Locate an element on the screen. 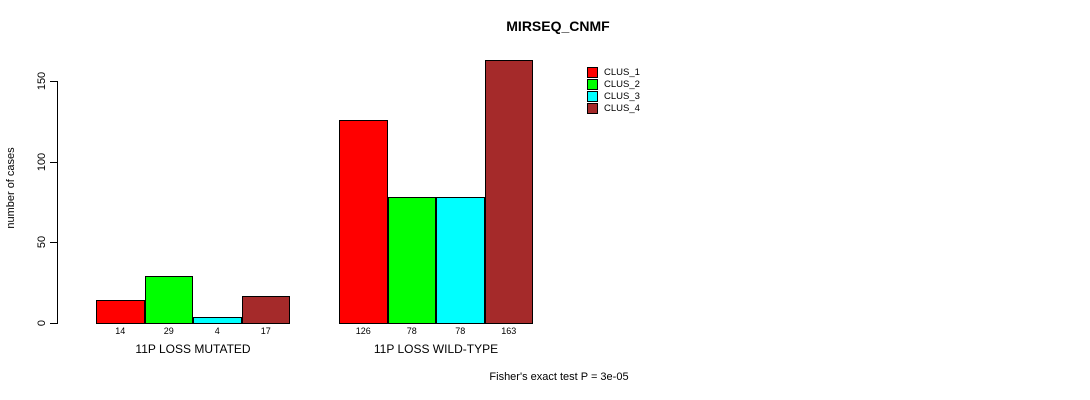  y-axis-label: number of cases is located at coordinates (11, 188).